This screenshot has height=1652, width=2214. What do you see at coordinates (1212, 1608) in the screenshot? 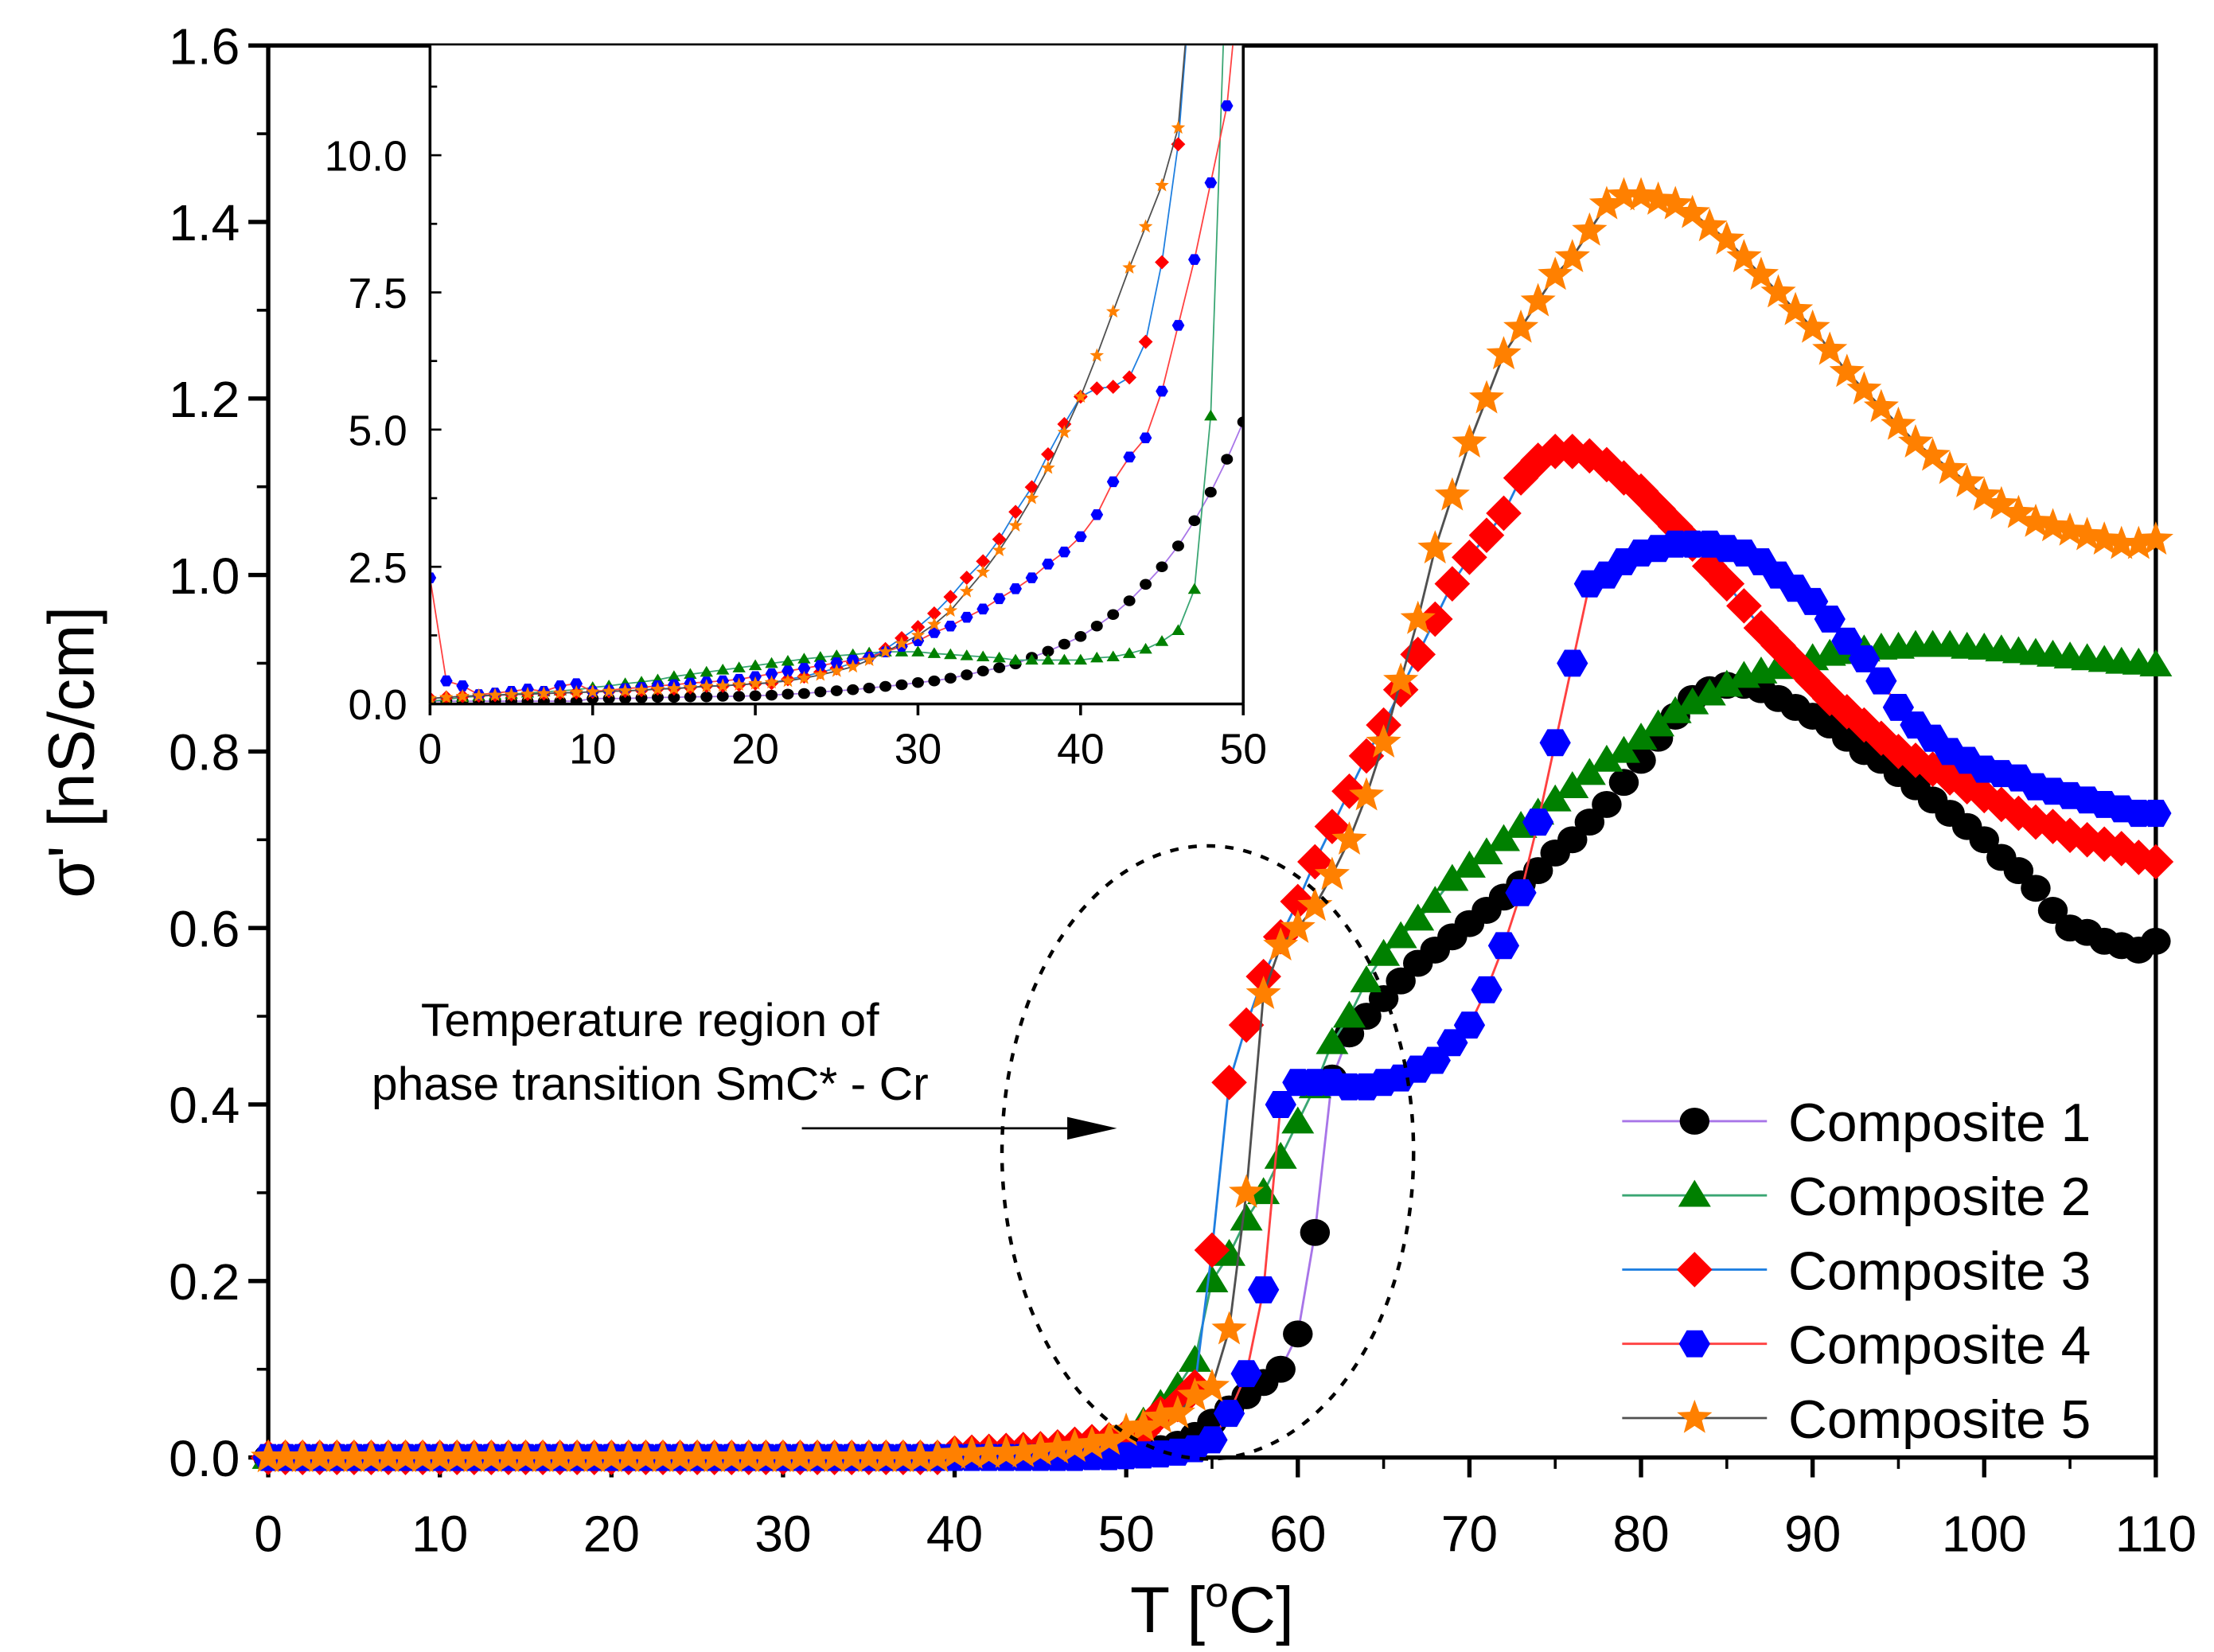
I see `x-axis-title: T [oC]` at bounding box center [1212, 1608].